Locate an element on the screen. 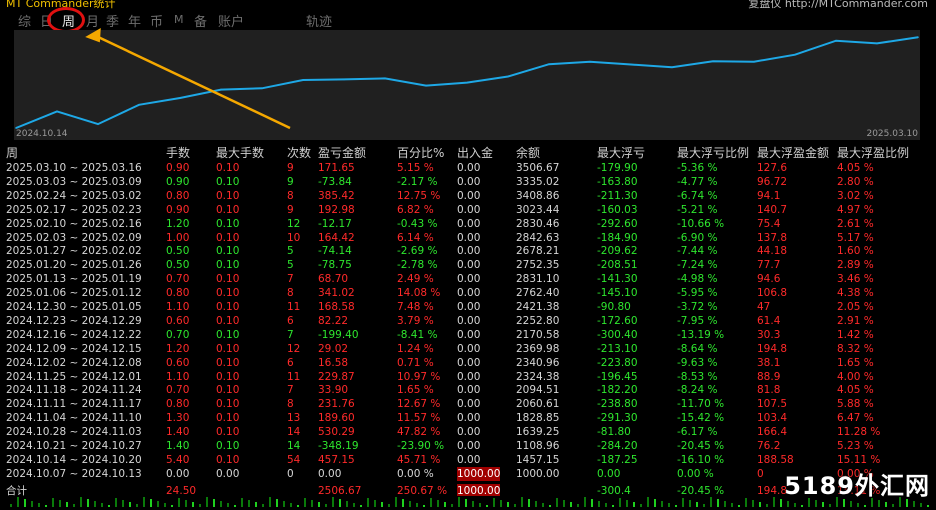 The width and height of the screenshot is (936, 510). cell-col-11: 3.46 % is located at coordinates (855, 279).